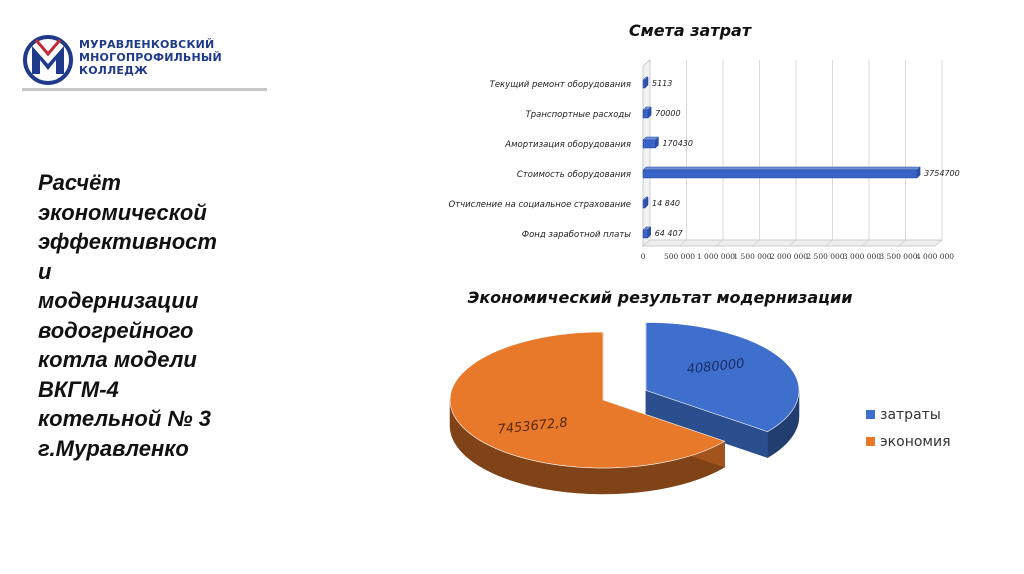  I want to click on slide-title-line: котельной № 3, so click(124, 418).